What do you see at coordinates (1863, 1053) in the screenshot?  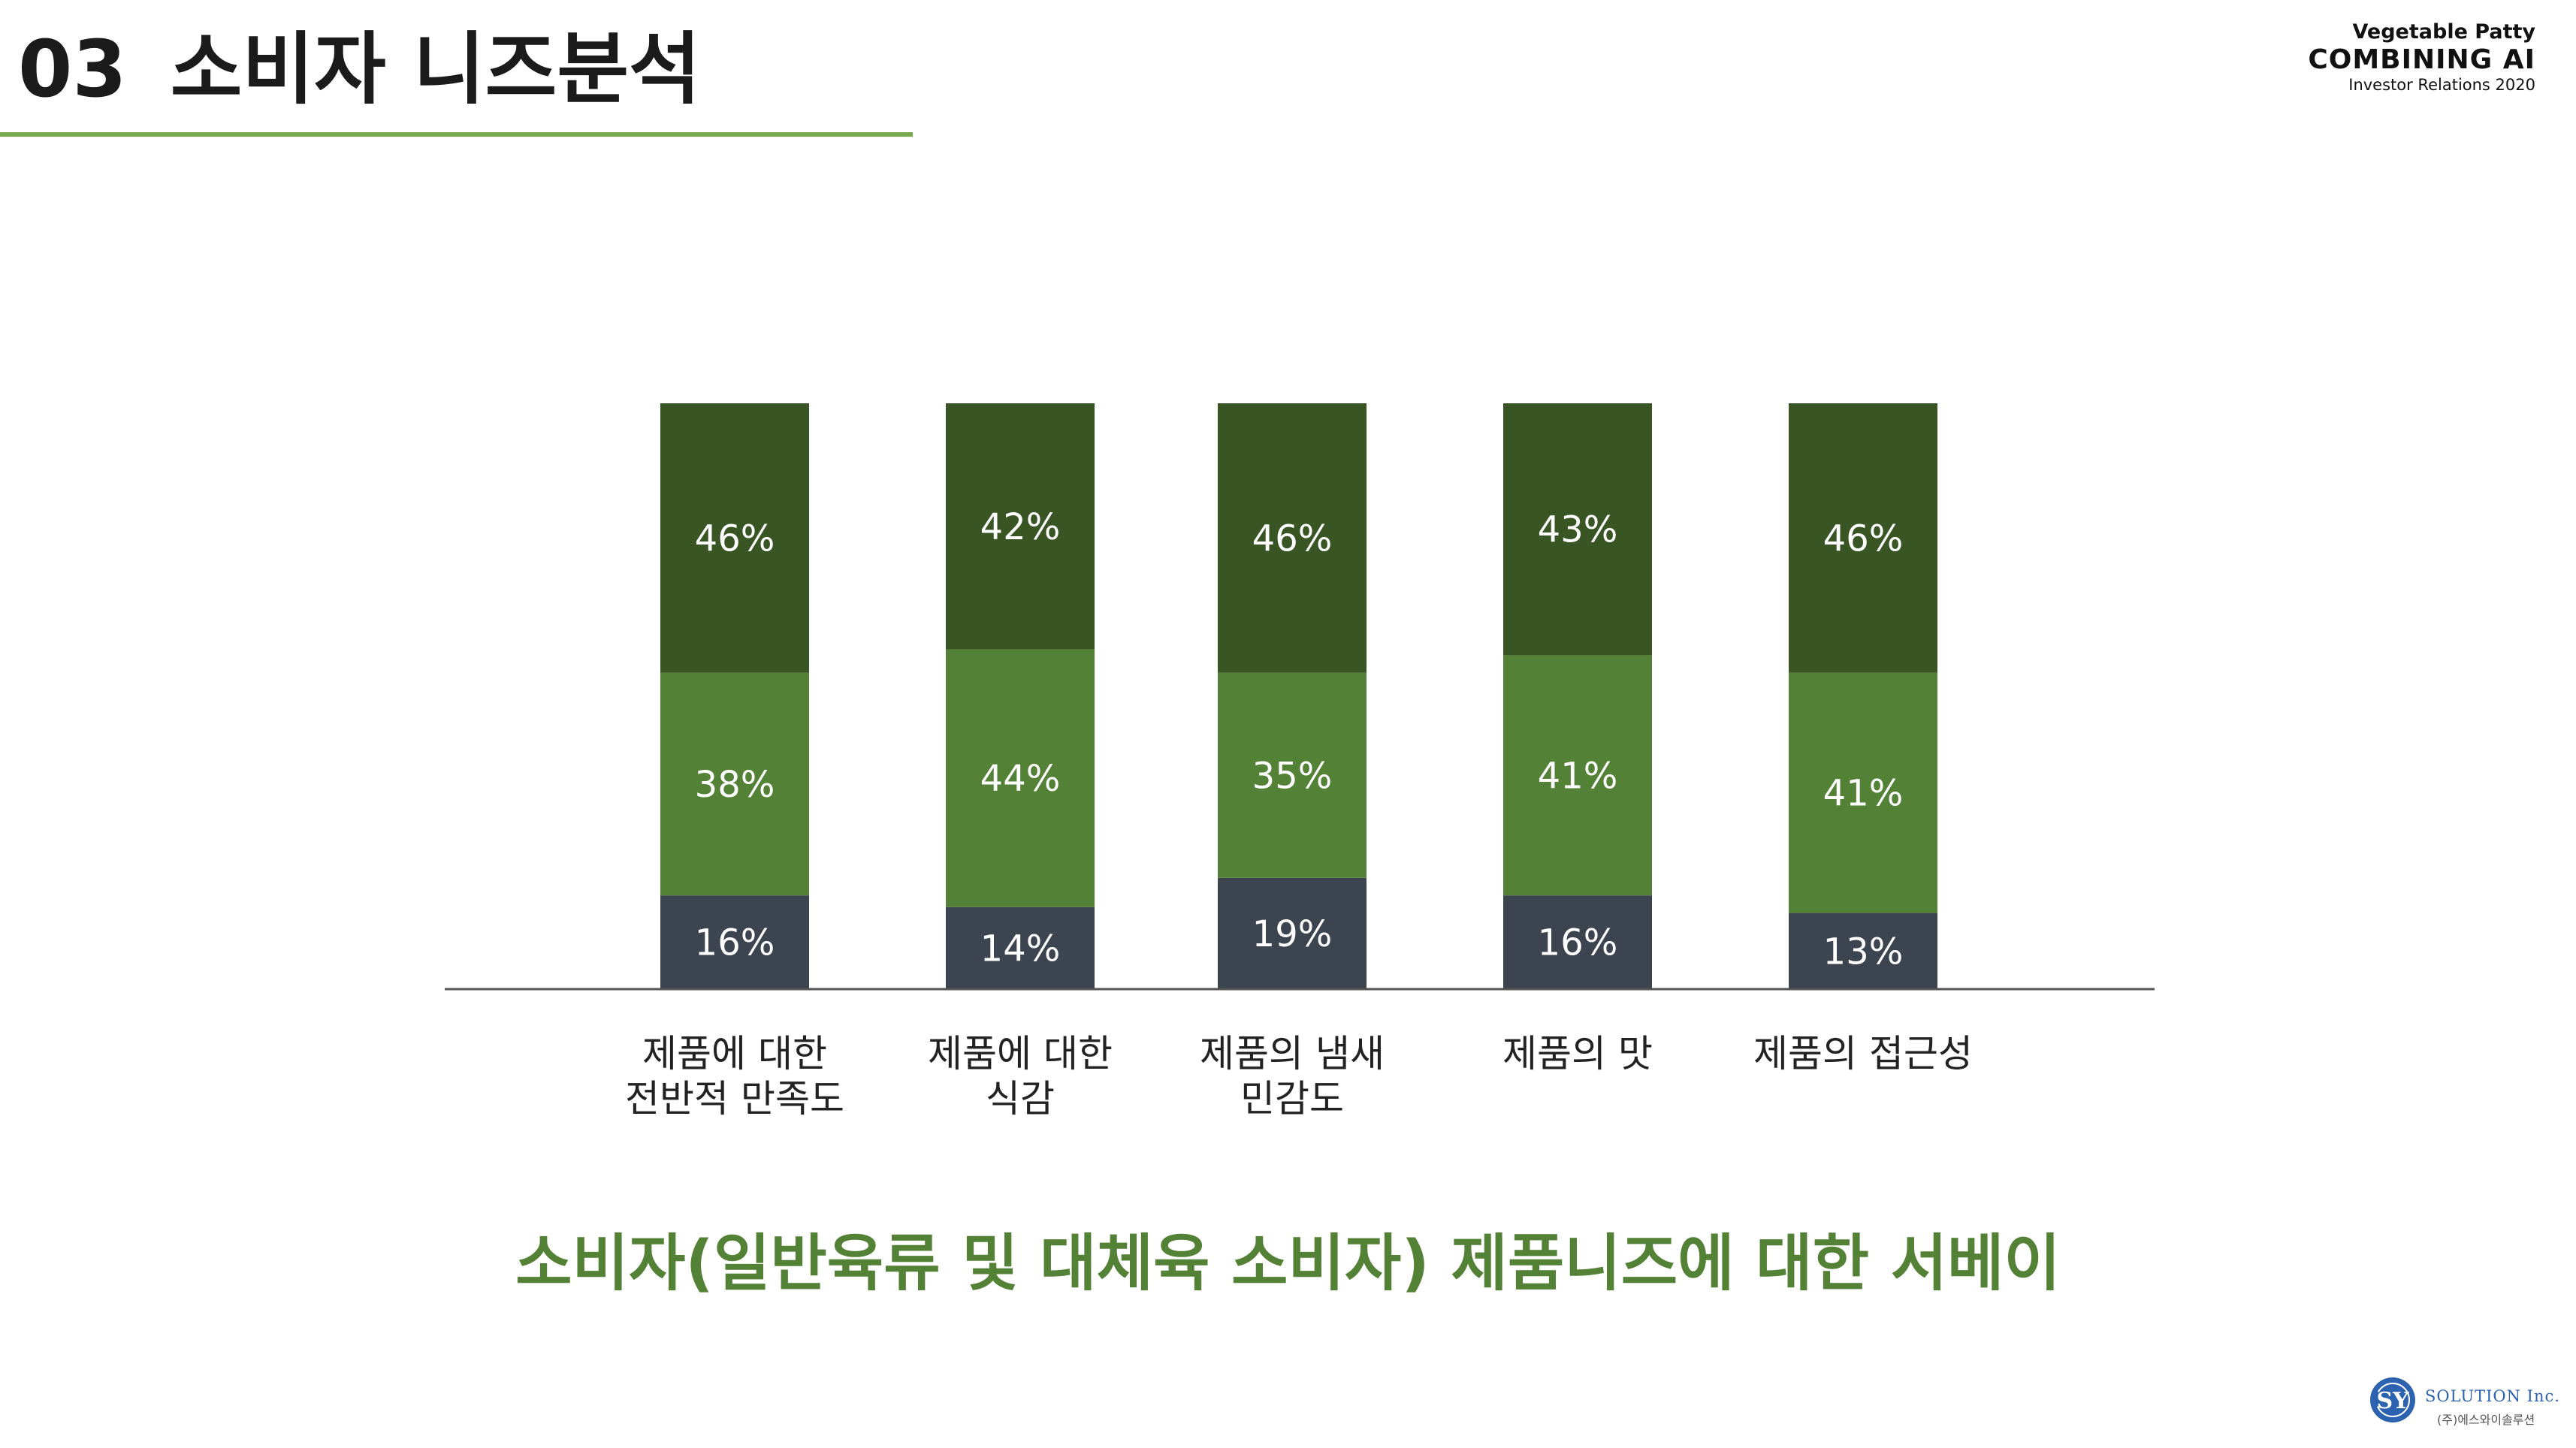 I see `category-label: 제품의 접근성` at bounding box center [1863, 1053].